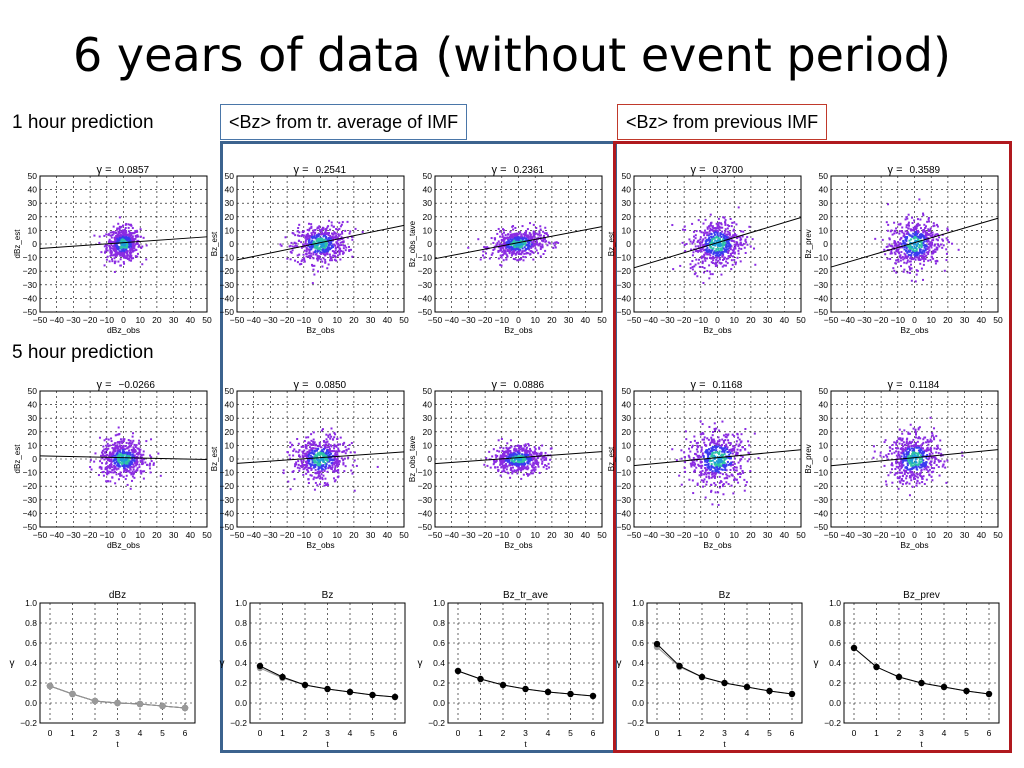 This screenshot has height=768, width=1024. Describe the element at coordinates (30, 312) in the screenshot. I see `y-tick-label: −50` at that location.